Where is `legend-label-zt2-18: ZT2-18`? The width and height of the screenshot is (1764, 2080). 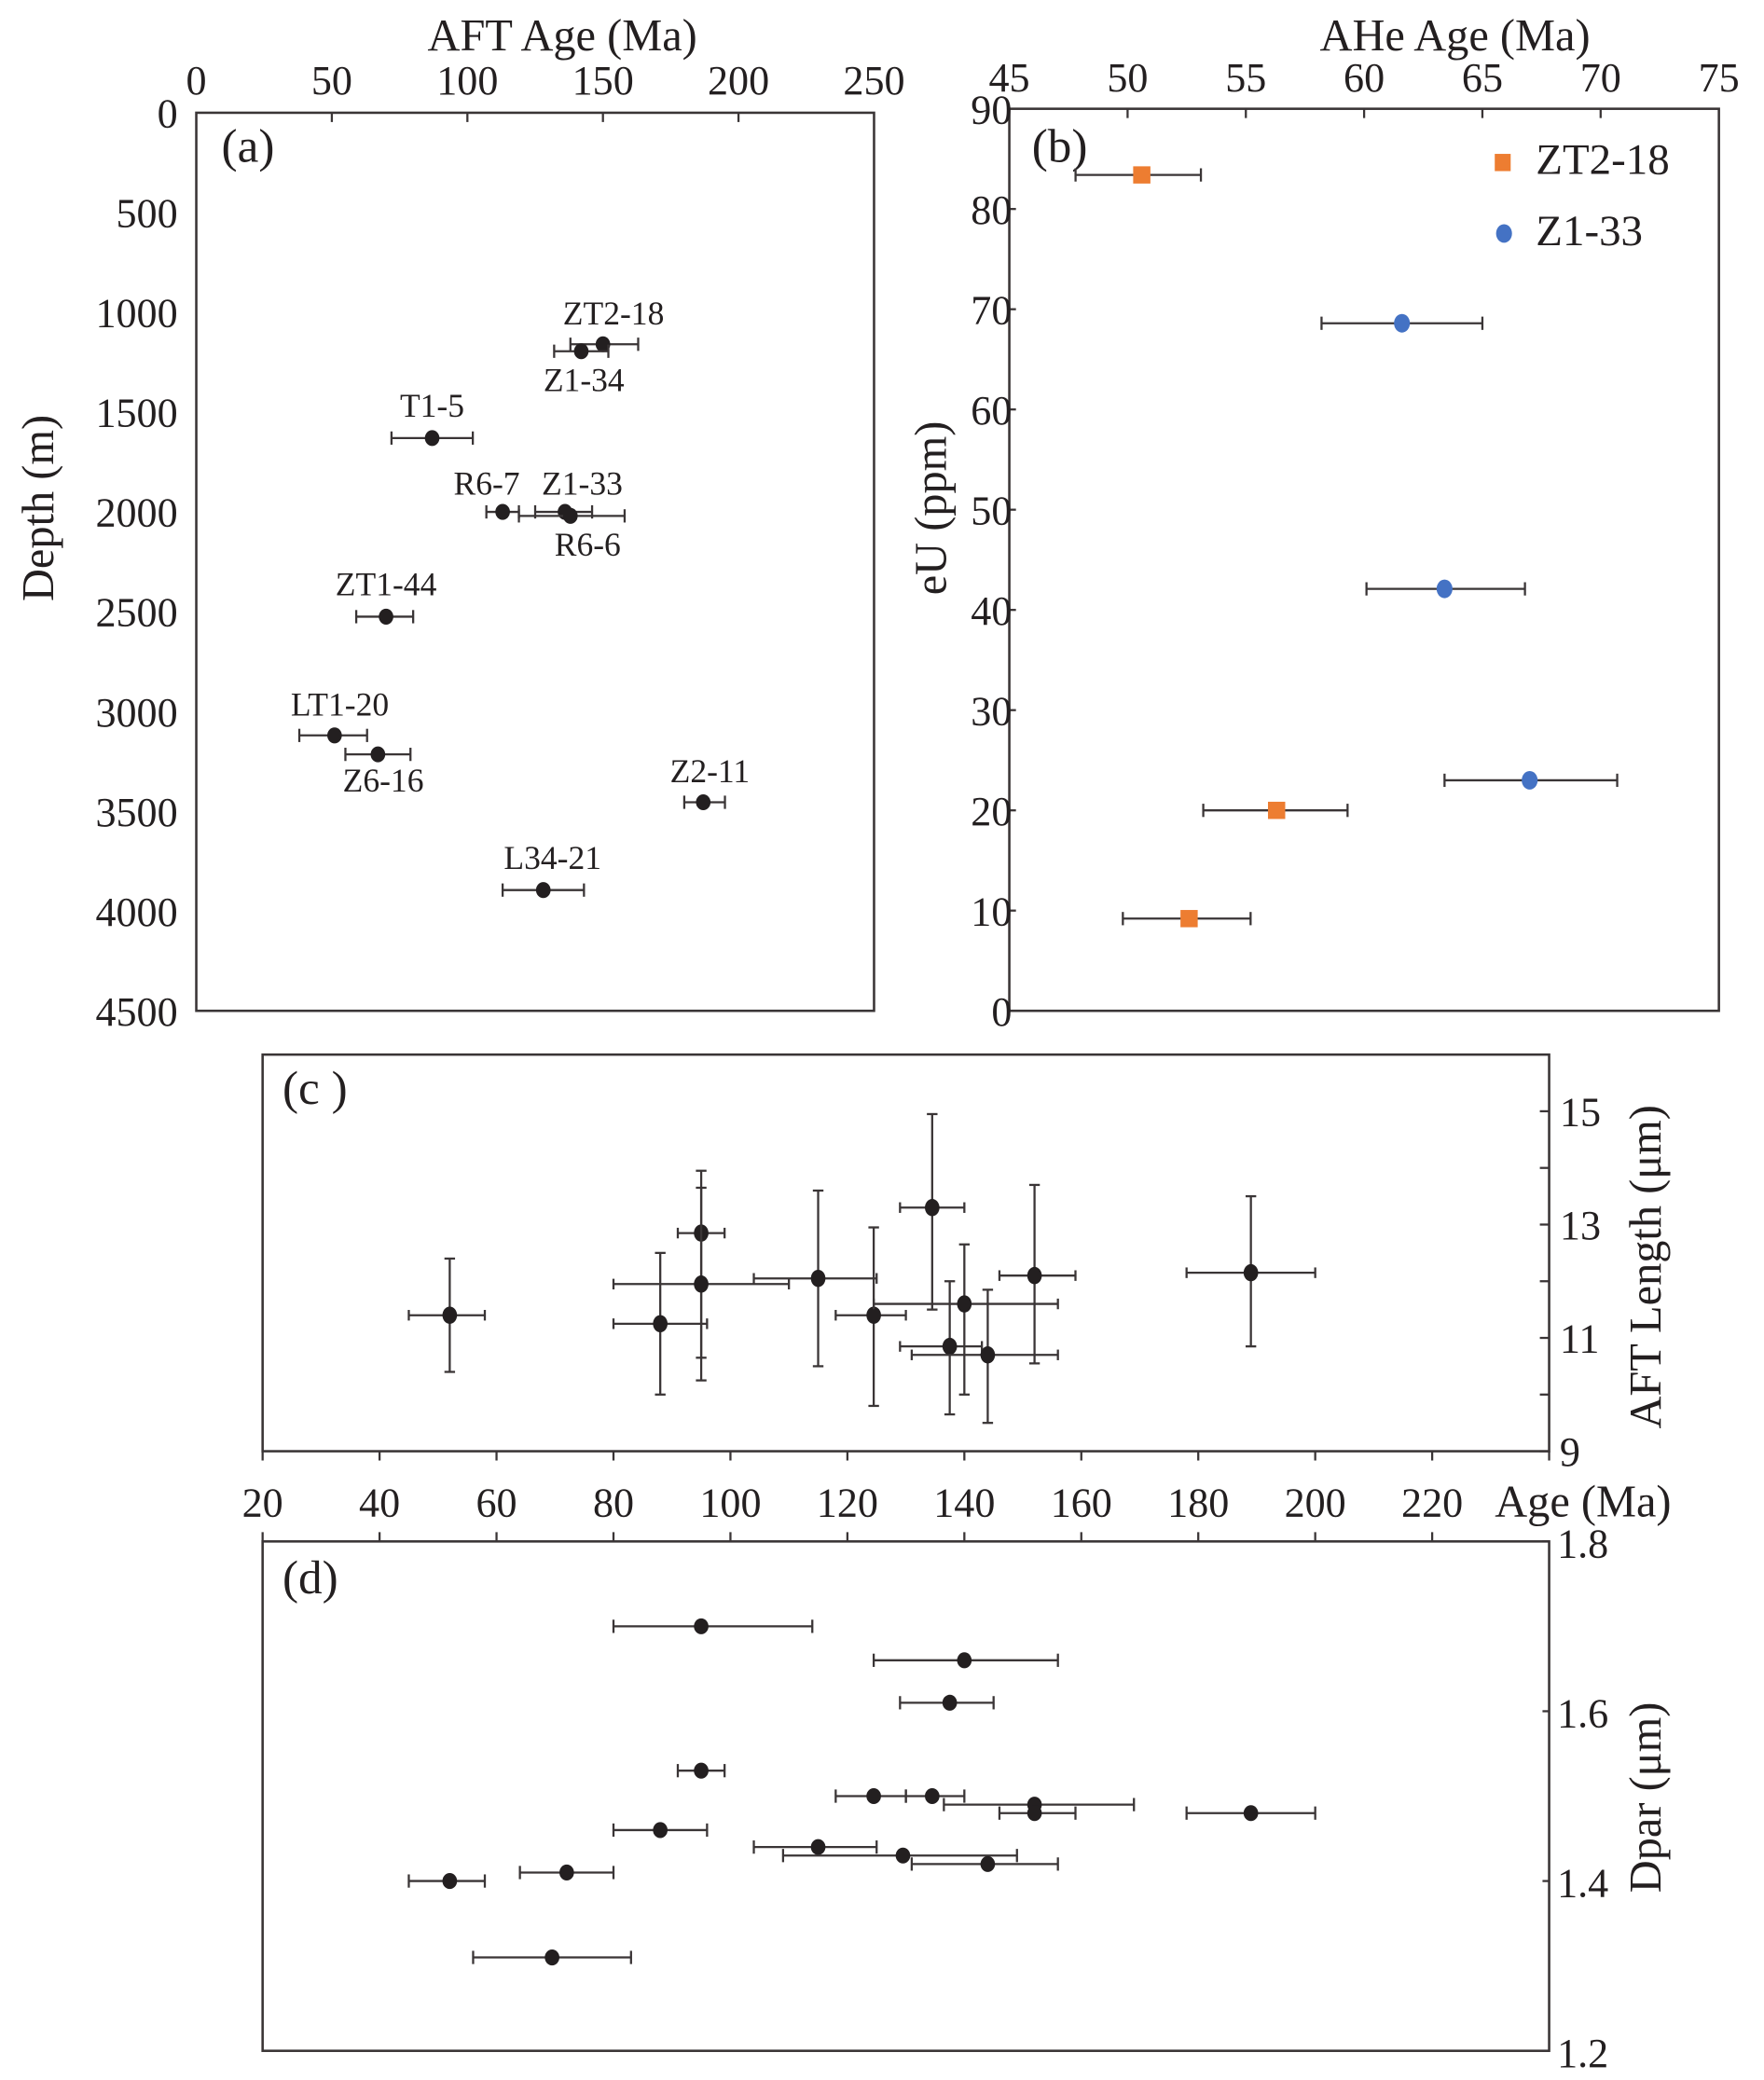
legend-label-zt2-18: ZT2-18 is located at coordinates (1602, 160).